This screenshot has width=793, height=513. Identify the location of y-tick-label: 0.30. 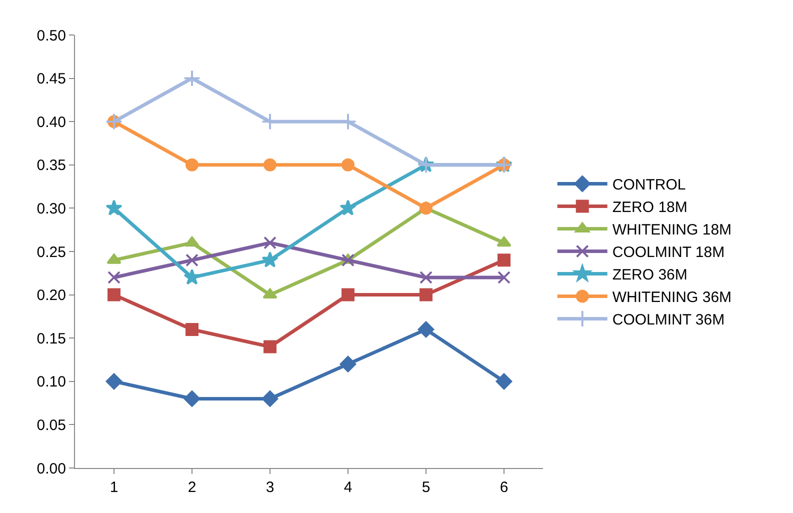
(51, 209).